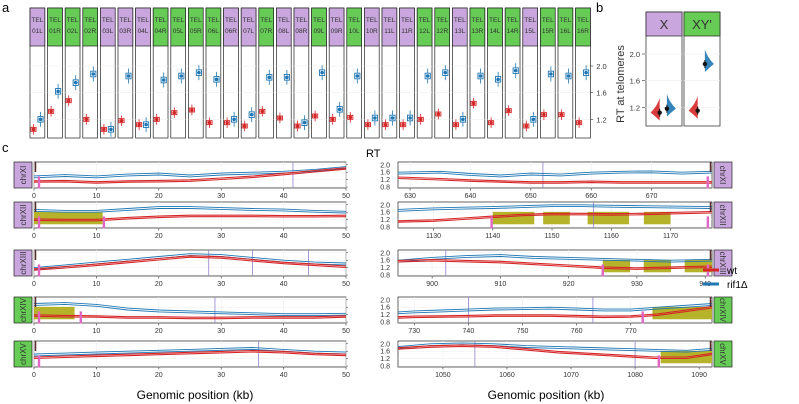 Image resolution: width=799 pixels, height=404 pixels. I want to click on x-tick-label: 40, so click(284, 284).